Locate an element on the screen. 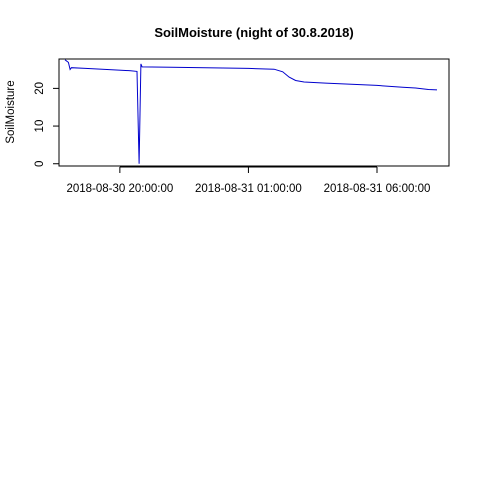 The width and height of the screenshot is (480, 480). x-tick-label: 2018-08-31 06:00:00 is located at coordinates (377, 189).